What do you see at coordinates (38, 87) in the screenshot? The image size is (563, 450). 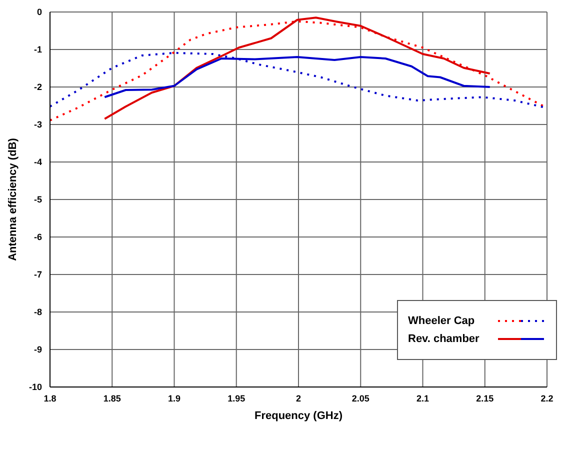 I see `y-tick-label: -2` at bounding box center [38, 87].